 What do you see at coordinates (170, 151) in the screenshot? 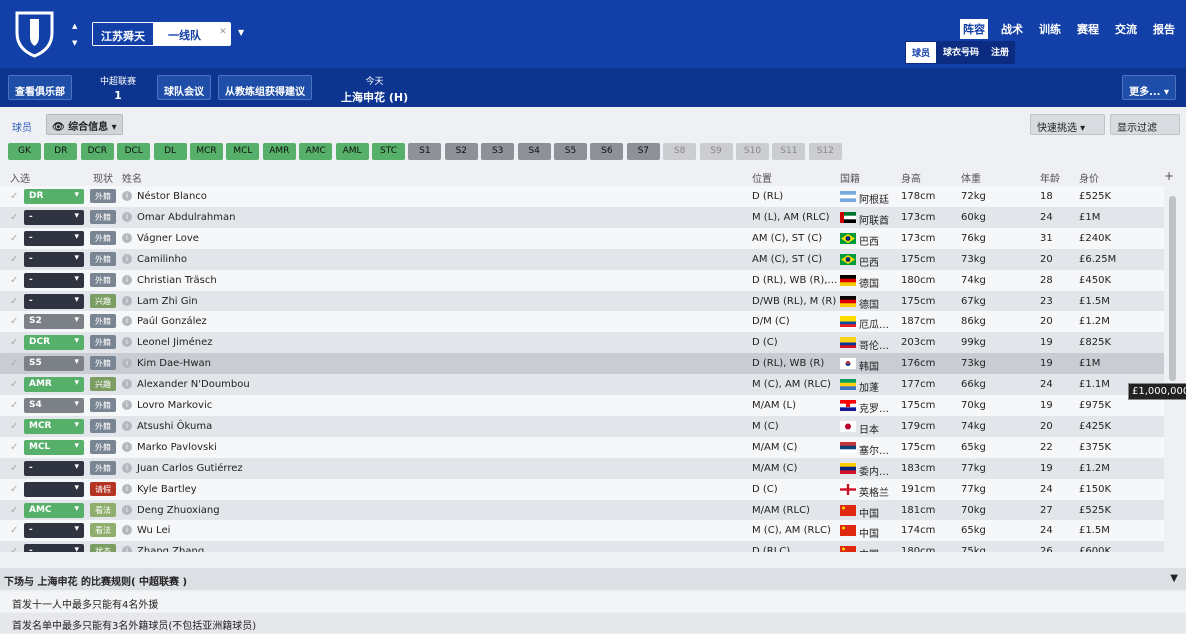
I see `position-slot-dl: DL` at bounding box center [170, 151].